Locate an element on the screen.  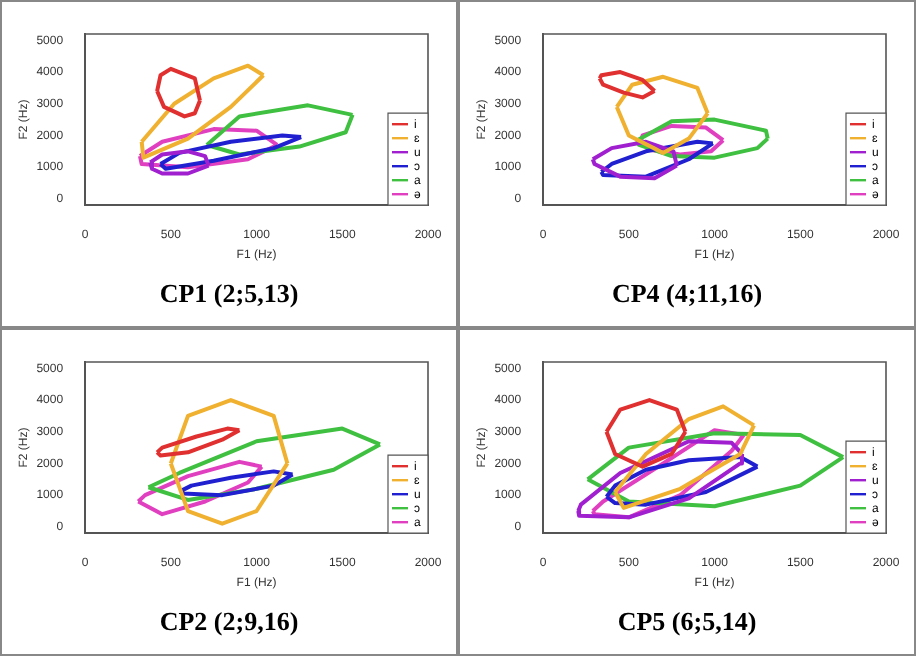
text: CP5 (6;5,14) is located at coordinates (687, 622).